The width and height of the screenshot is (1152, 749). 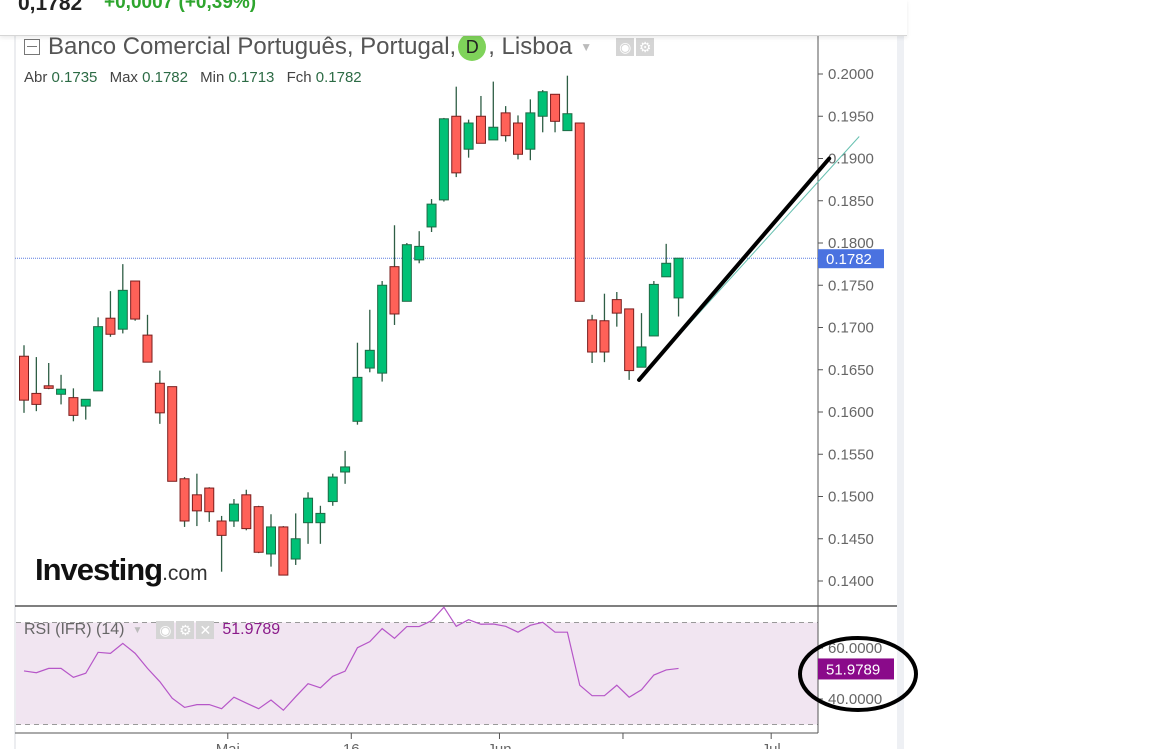 What do you see at coordinates (851, 116) in the screenshot?
I see `price-tick-label: 0.1950` at bounding box center [851, 116].